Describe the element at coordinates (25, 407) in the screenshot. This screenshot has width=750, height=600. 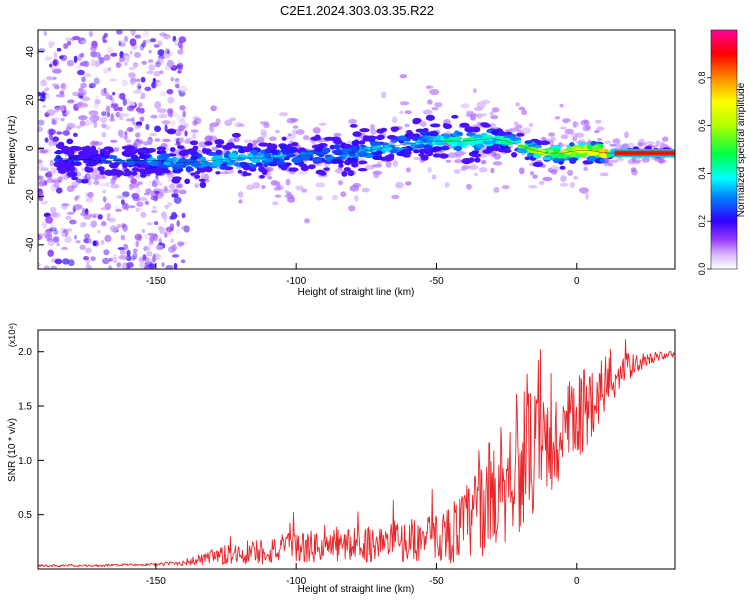
I see `y-tick-label: 1.5` at that location.